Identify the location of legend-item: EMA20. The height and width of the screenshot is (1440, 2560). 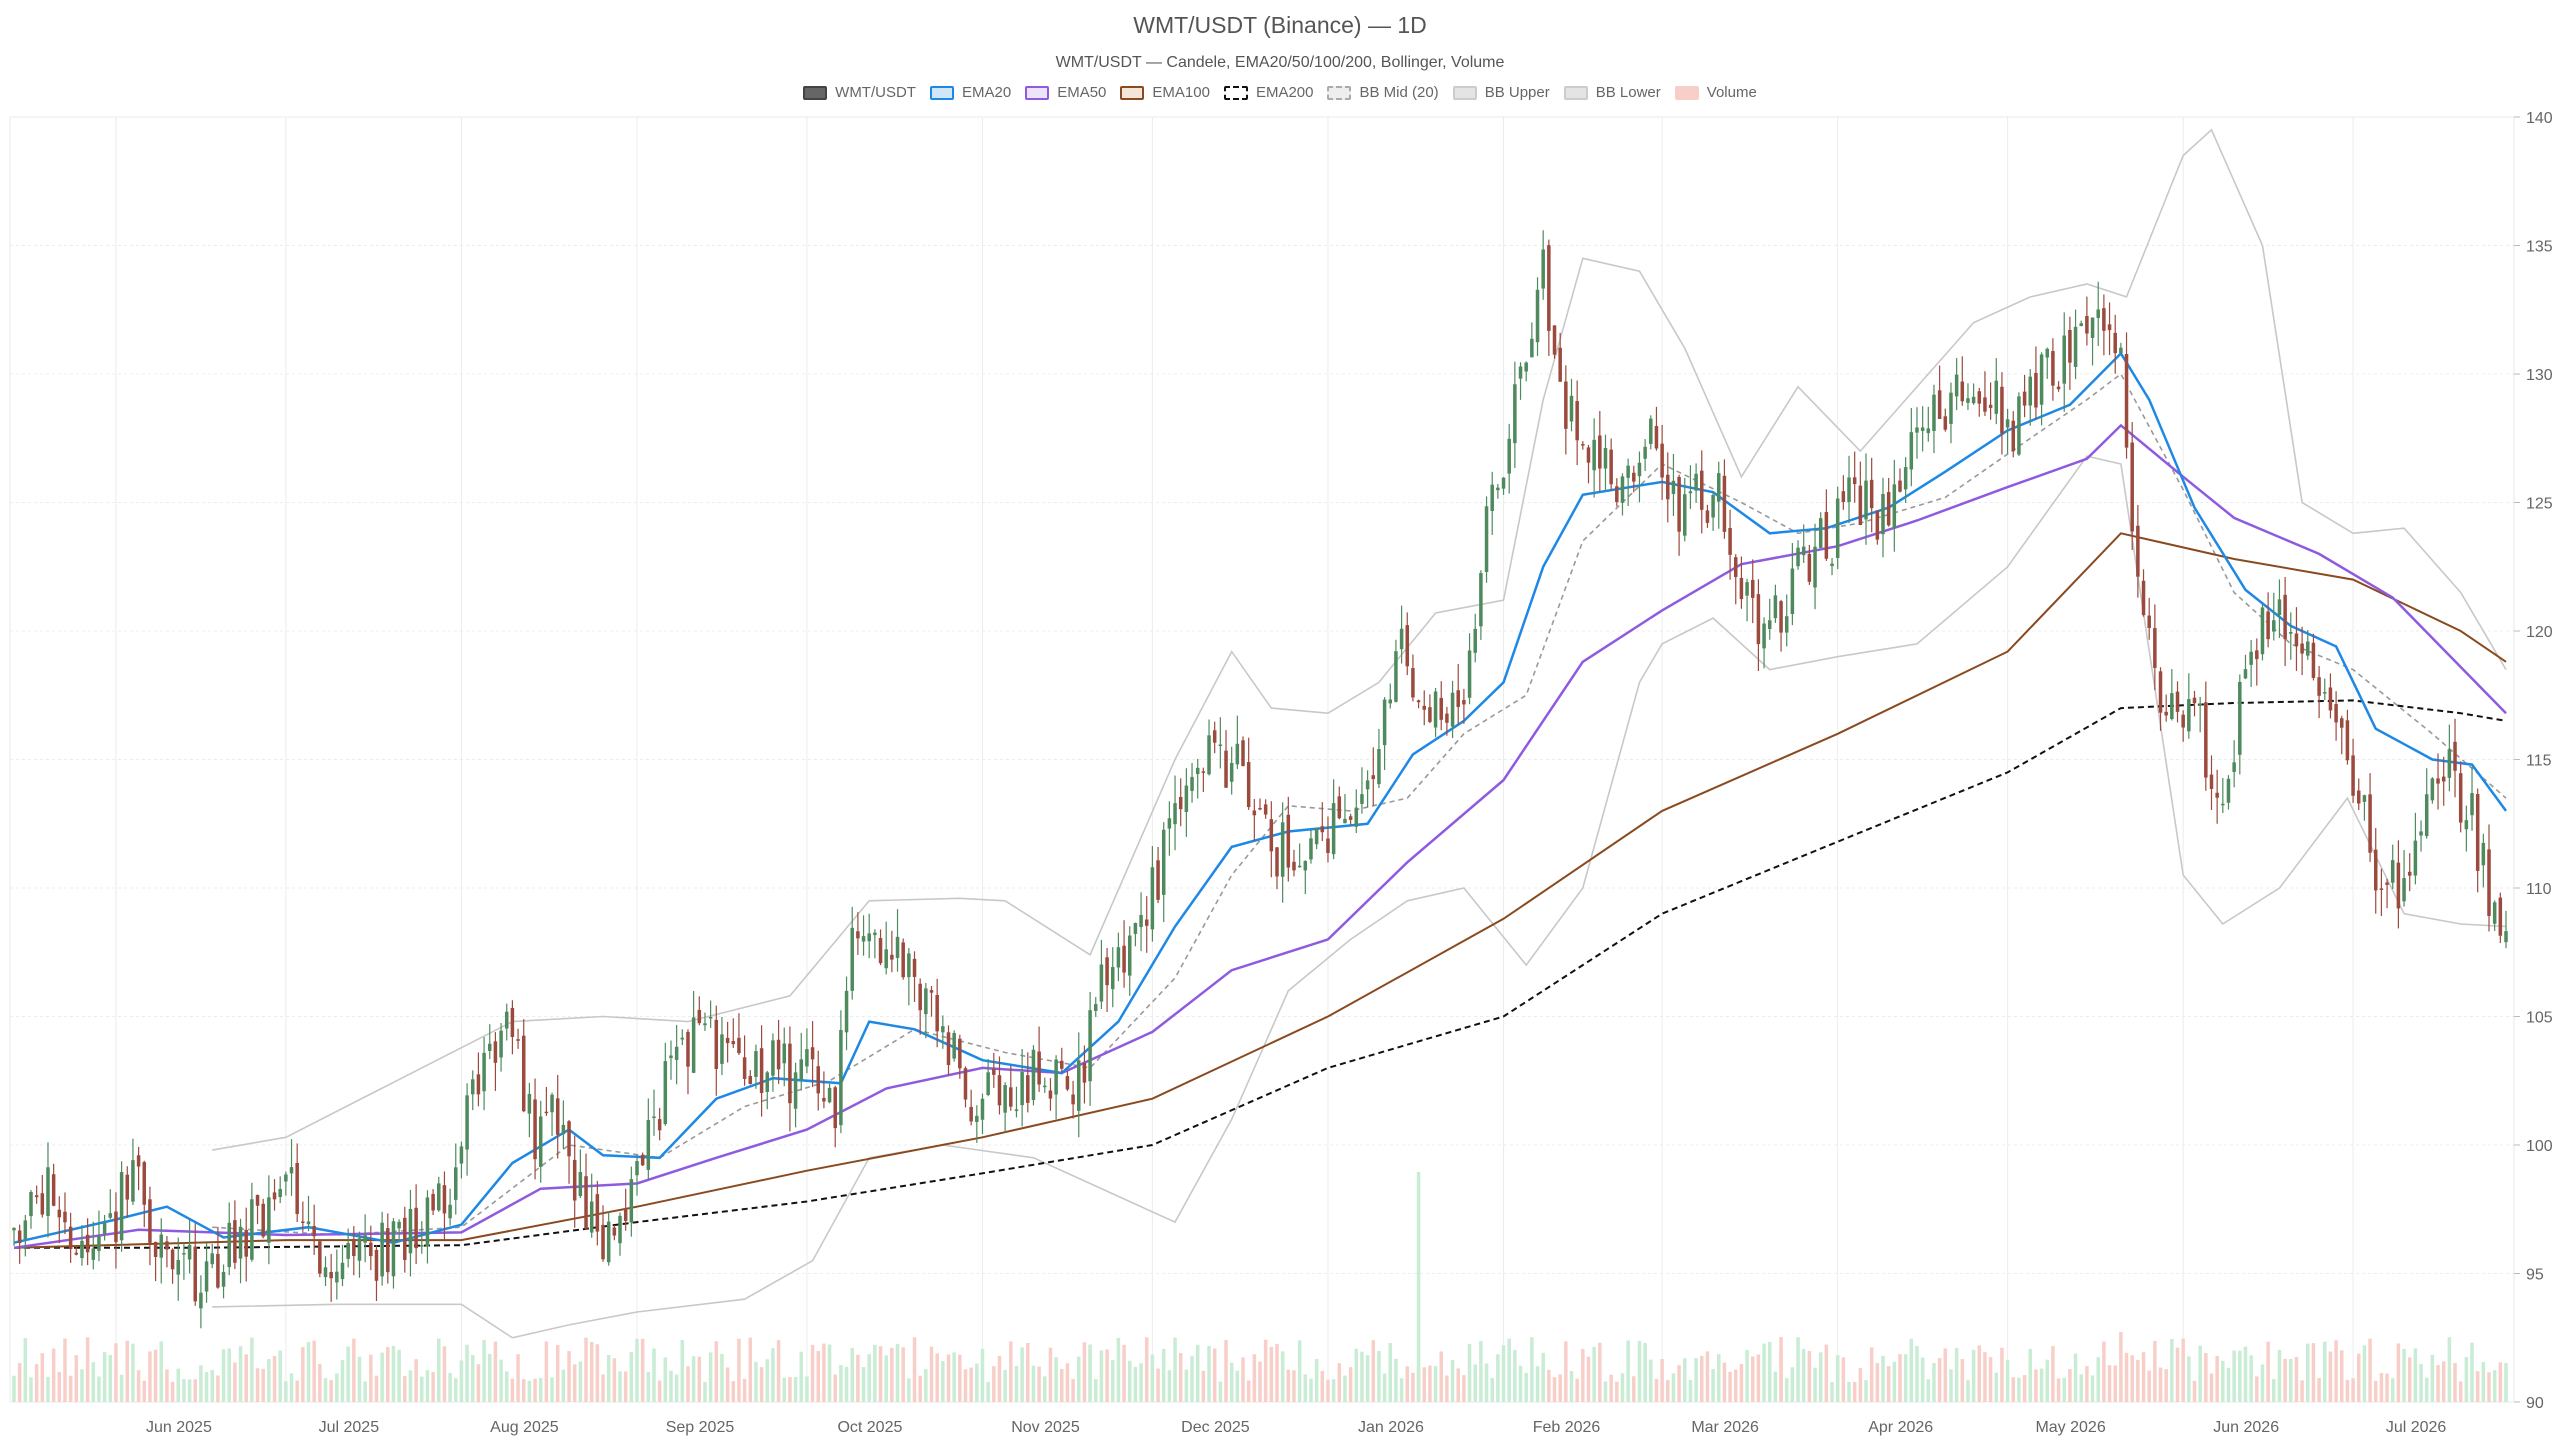
(970, 92).